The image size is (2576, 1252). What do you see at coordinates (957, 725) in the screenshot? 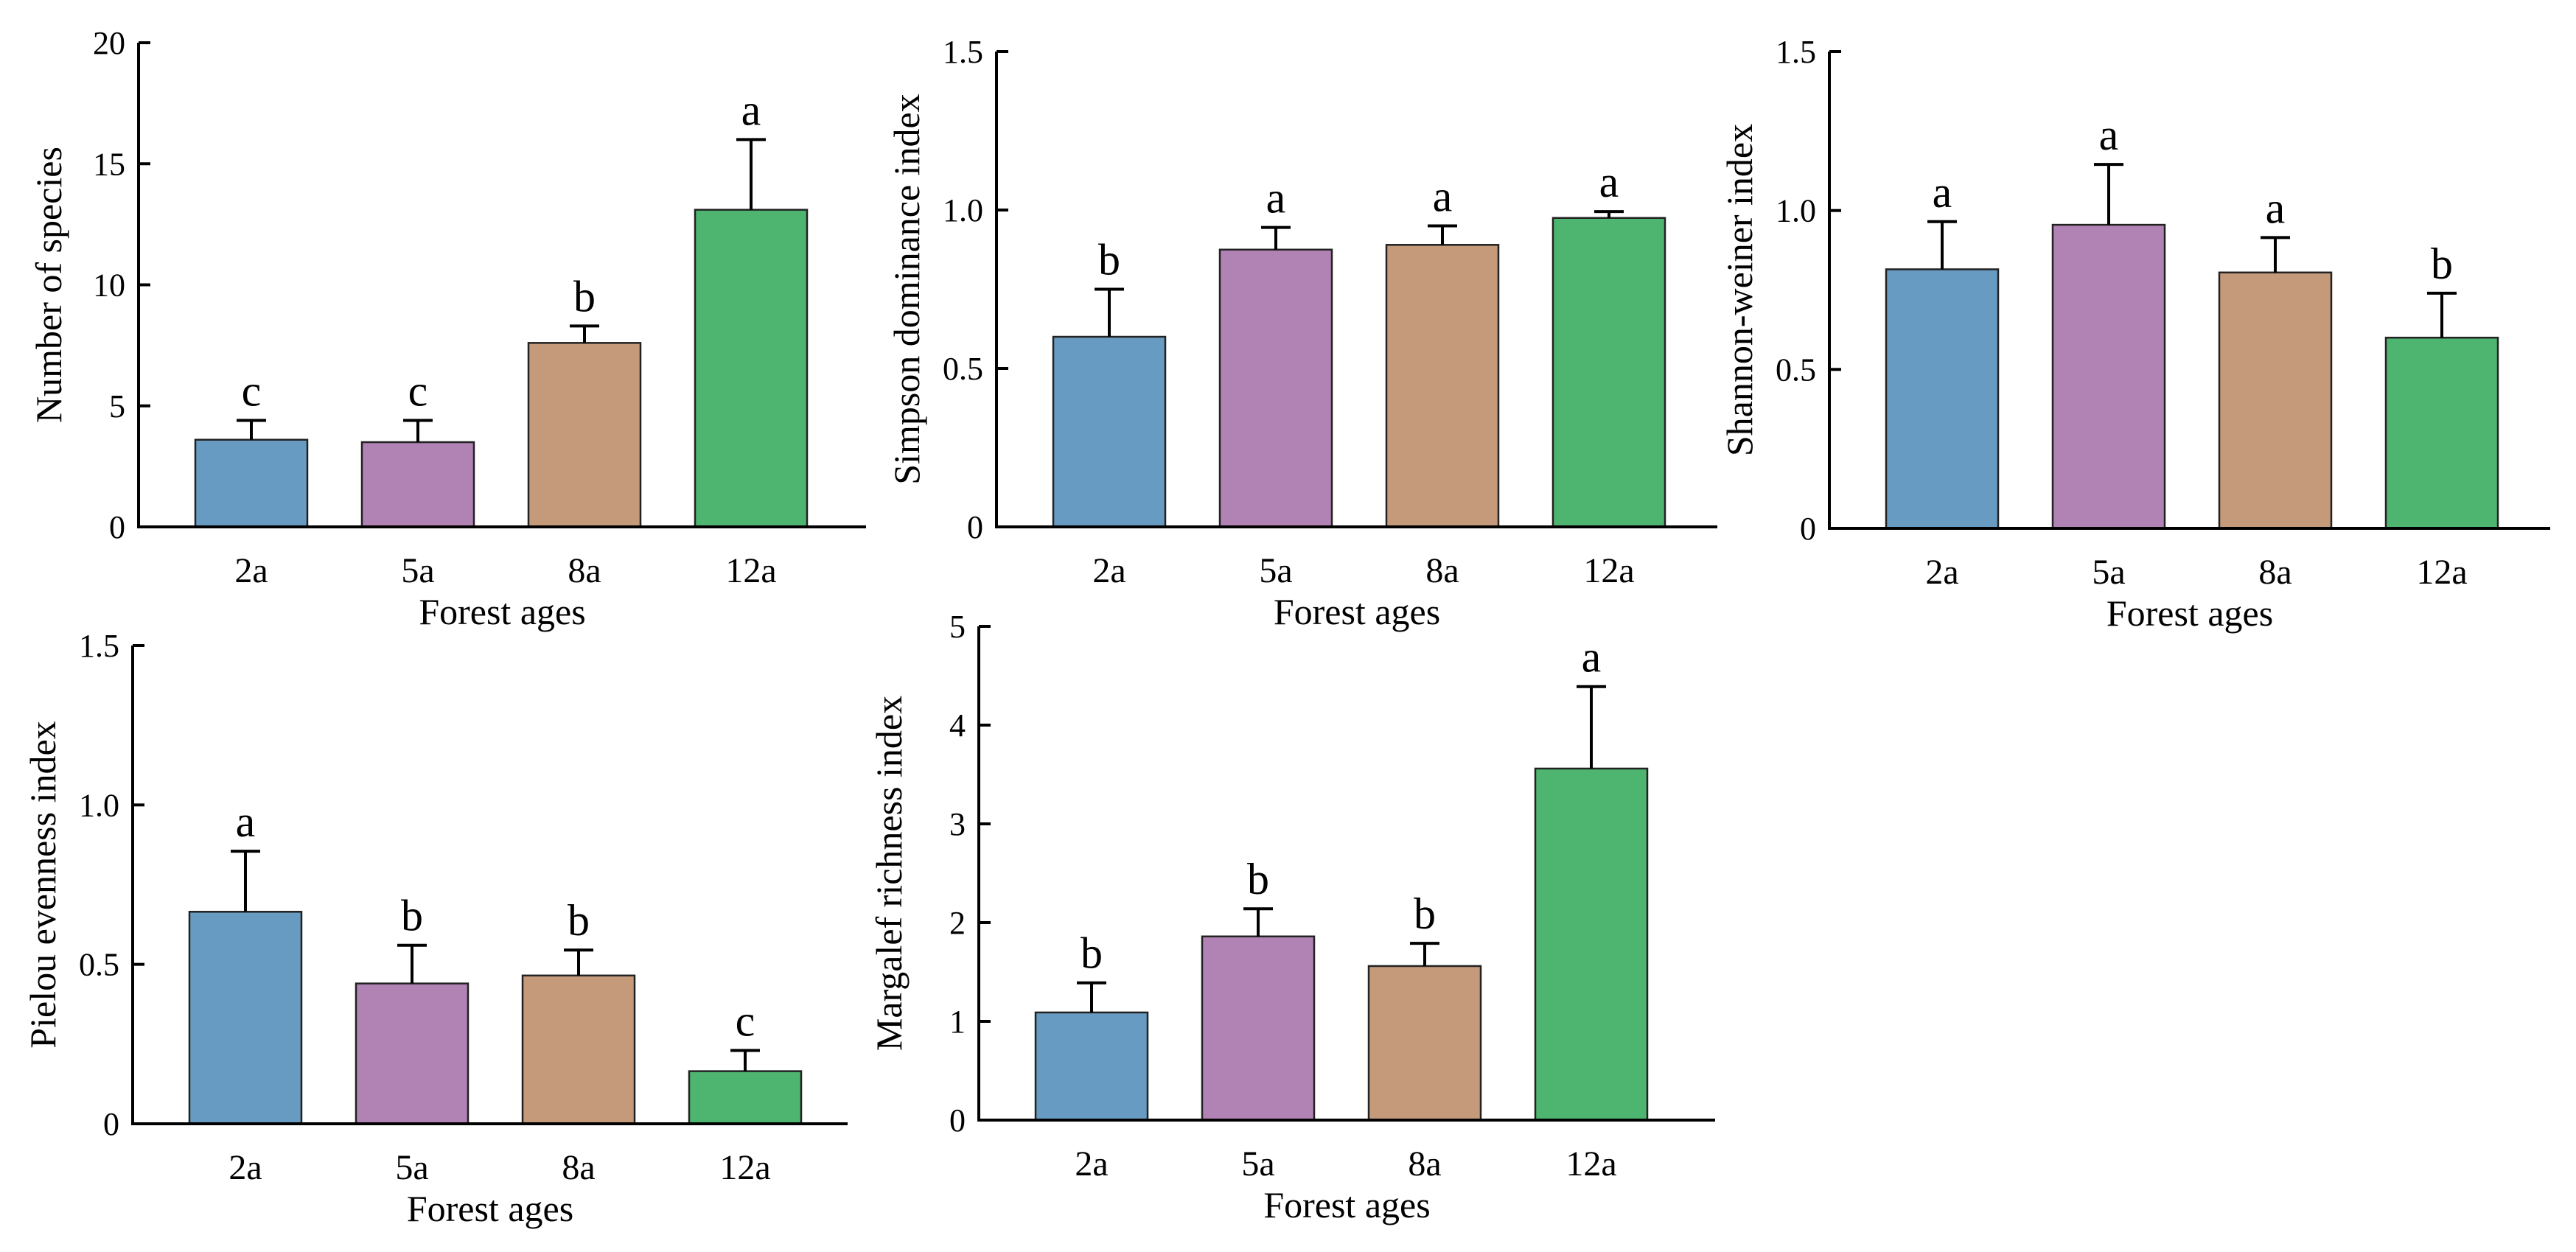
I see `y-tick-label: 4` at bounding box center [957, 725].